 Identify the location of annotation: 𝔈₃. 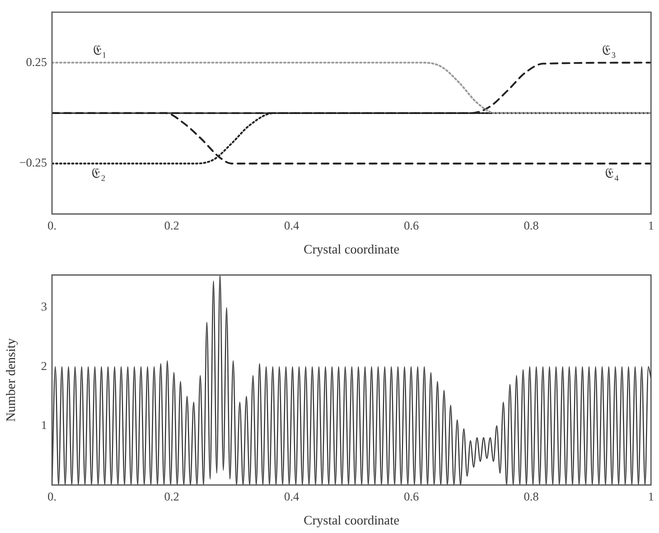
(609, 52).